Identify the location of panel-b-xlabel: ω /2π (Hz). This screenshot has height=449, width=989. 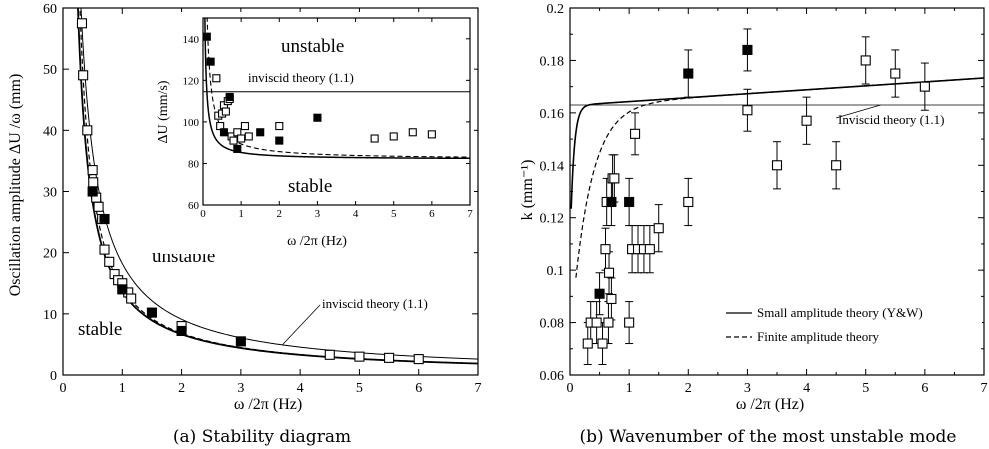
(770, 404).